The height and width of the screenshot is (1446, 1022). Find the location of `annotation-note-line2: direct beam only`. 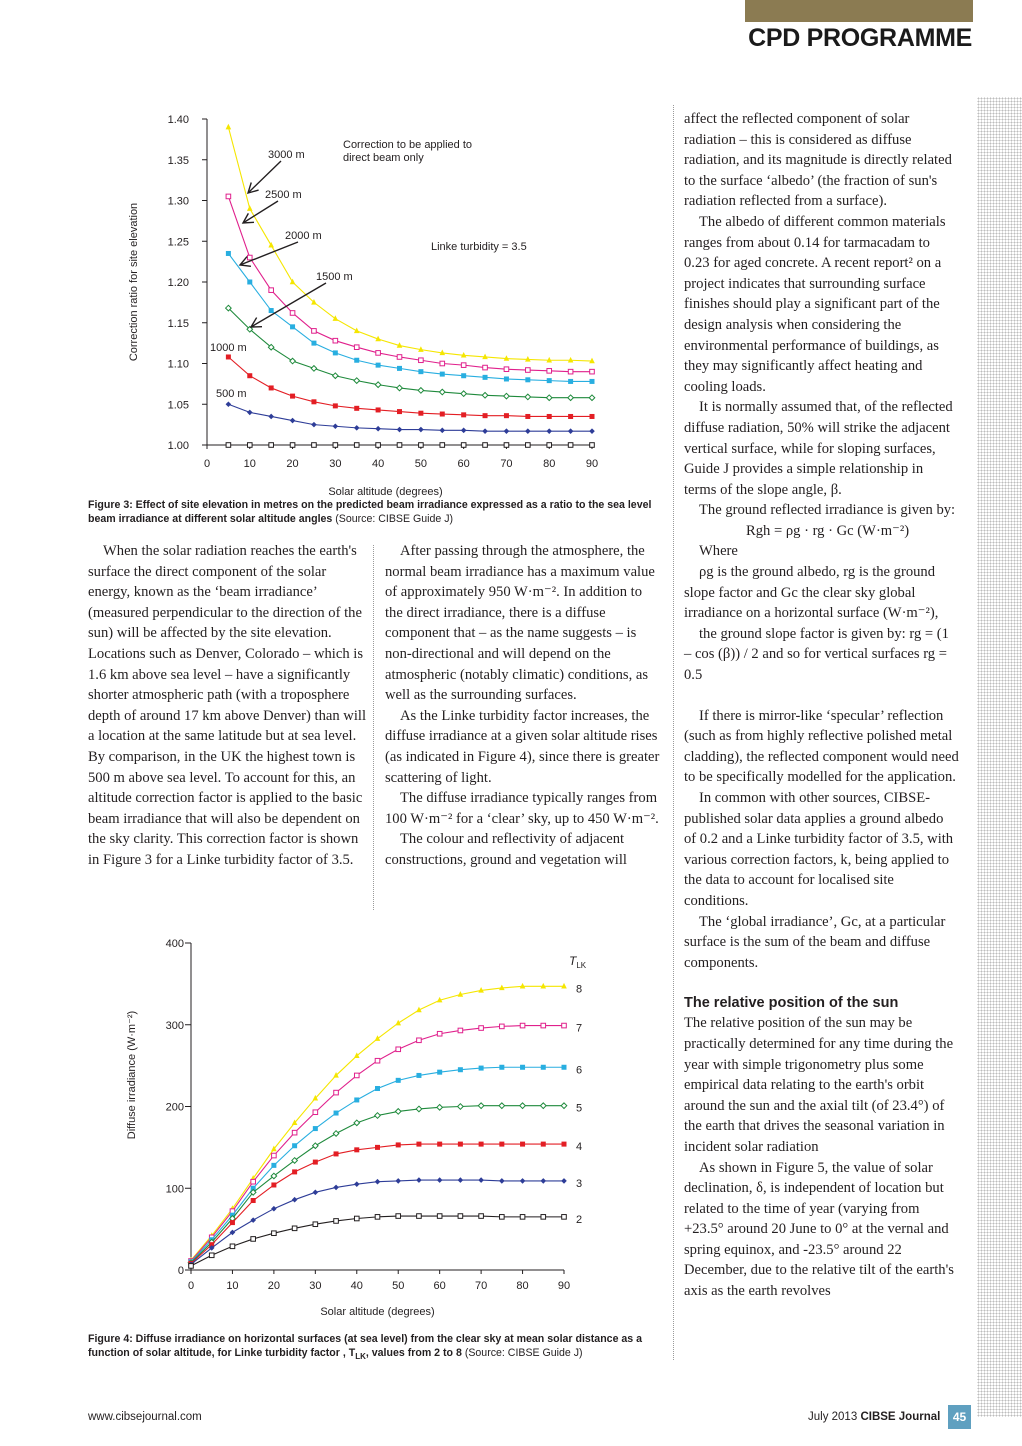

annotation-note-line2: direct beam only is located at coordinates (383, 158).